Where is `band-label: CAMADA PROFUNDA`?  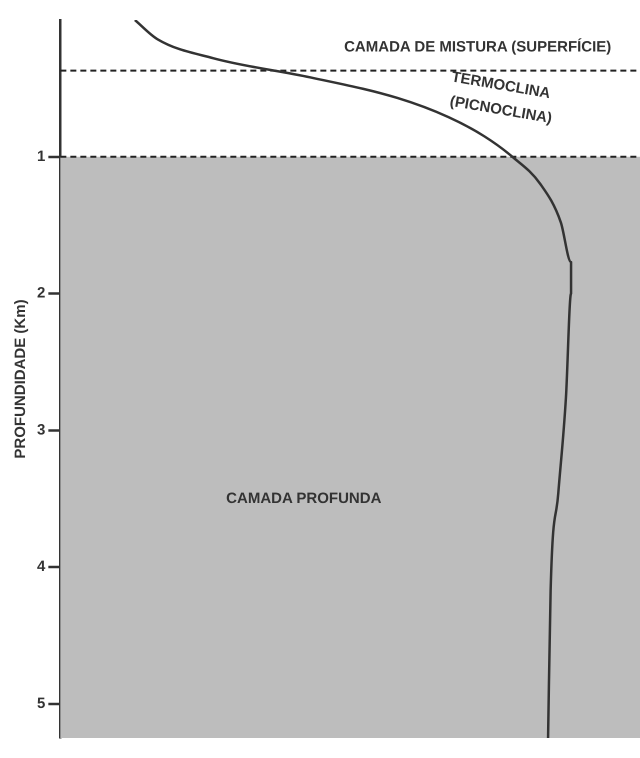 band-label: CAMADA PROFUNDA is located at coordinates (304, 498).